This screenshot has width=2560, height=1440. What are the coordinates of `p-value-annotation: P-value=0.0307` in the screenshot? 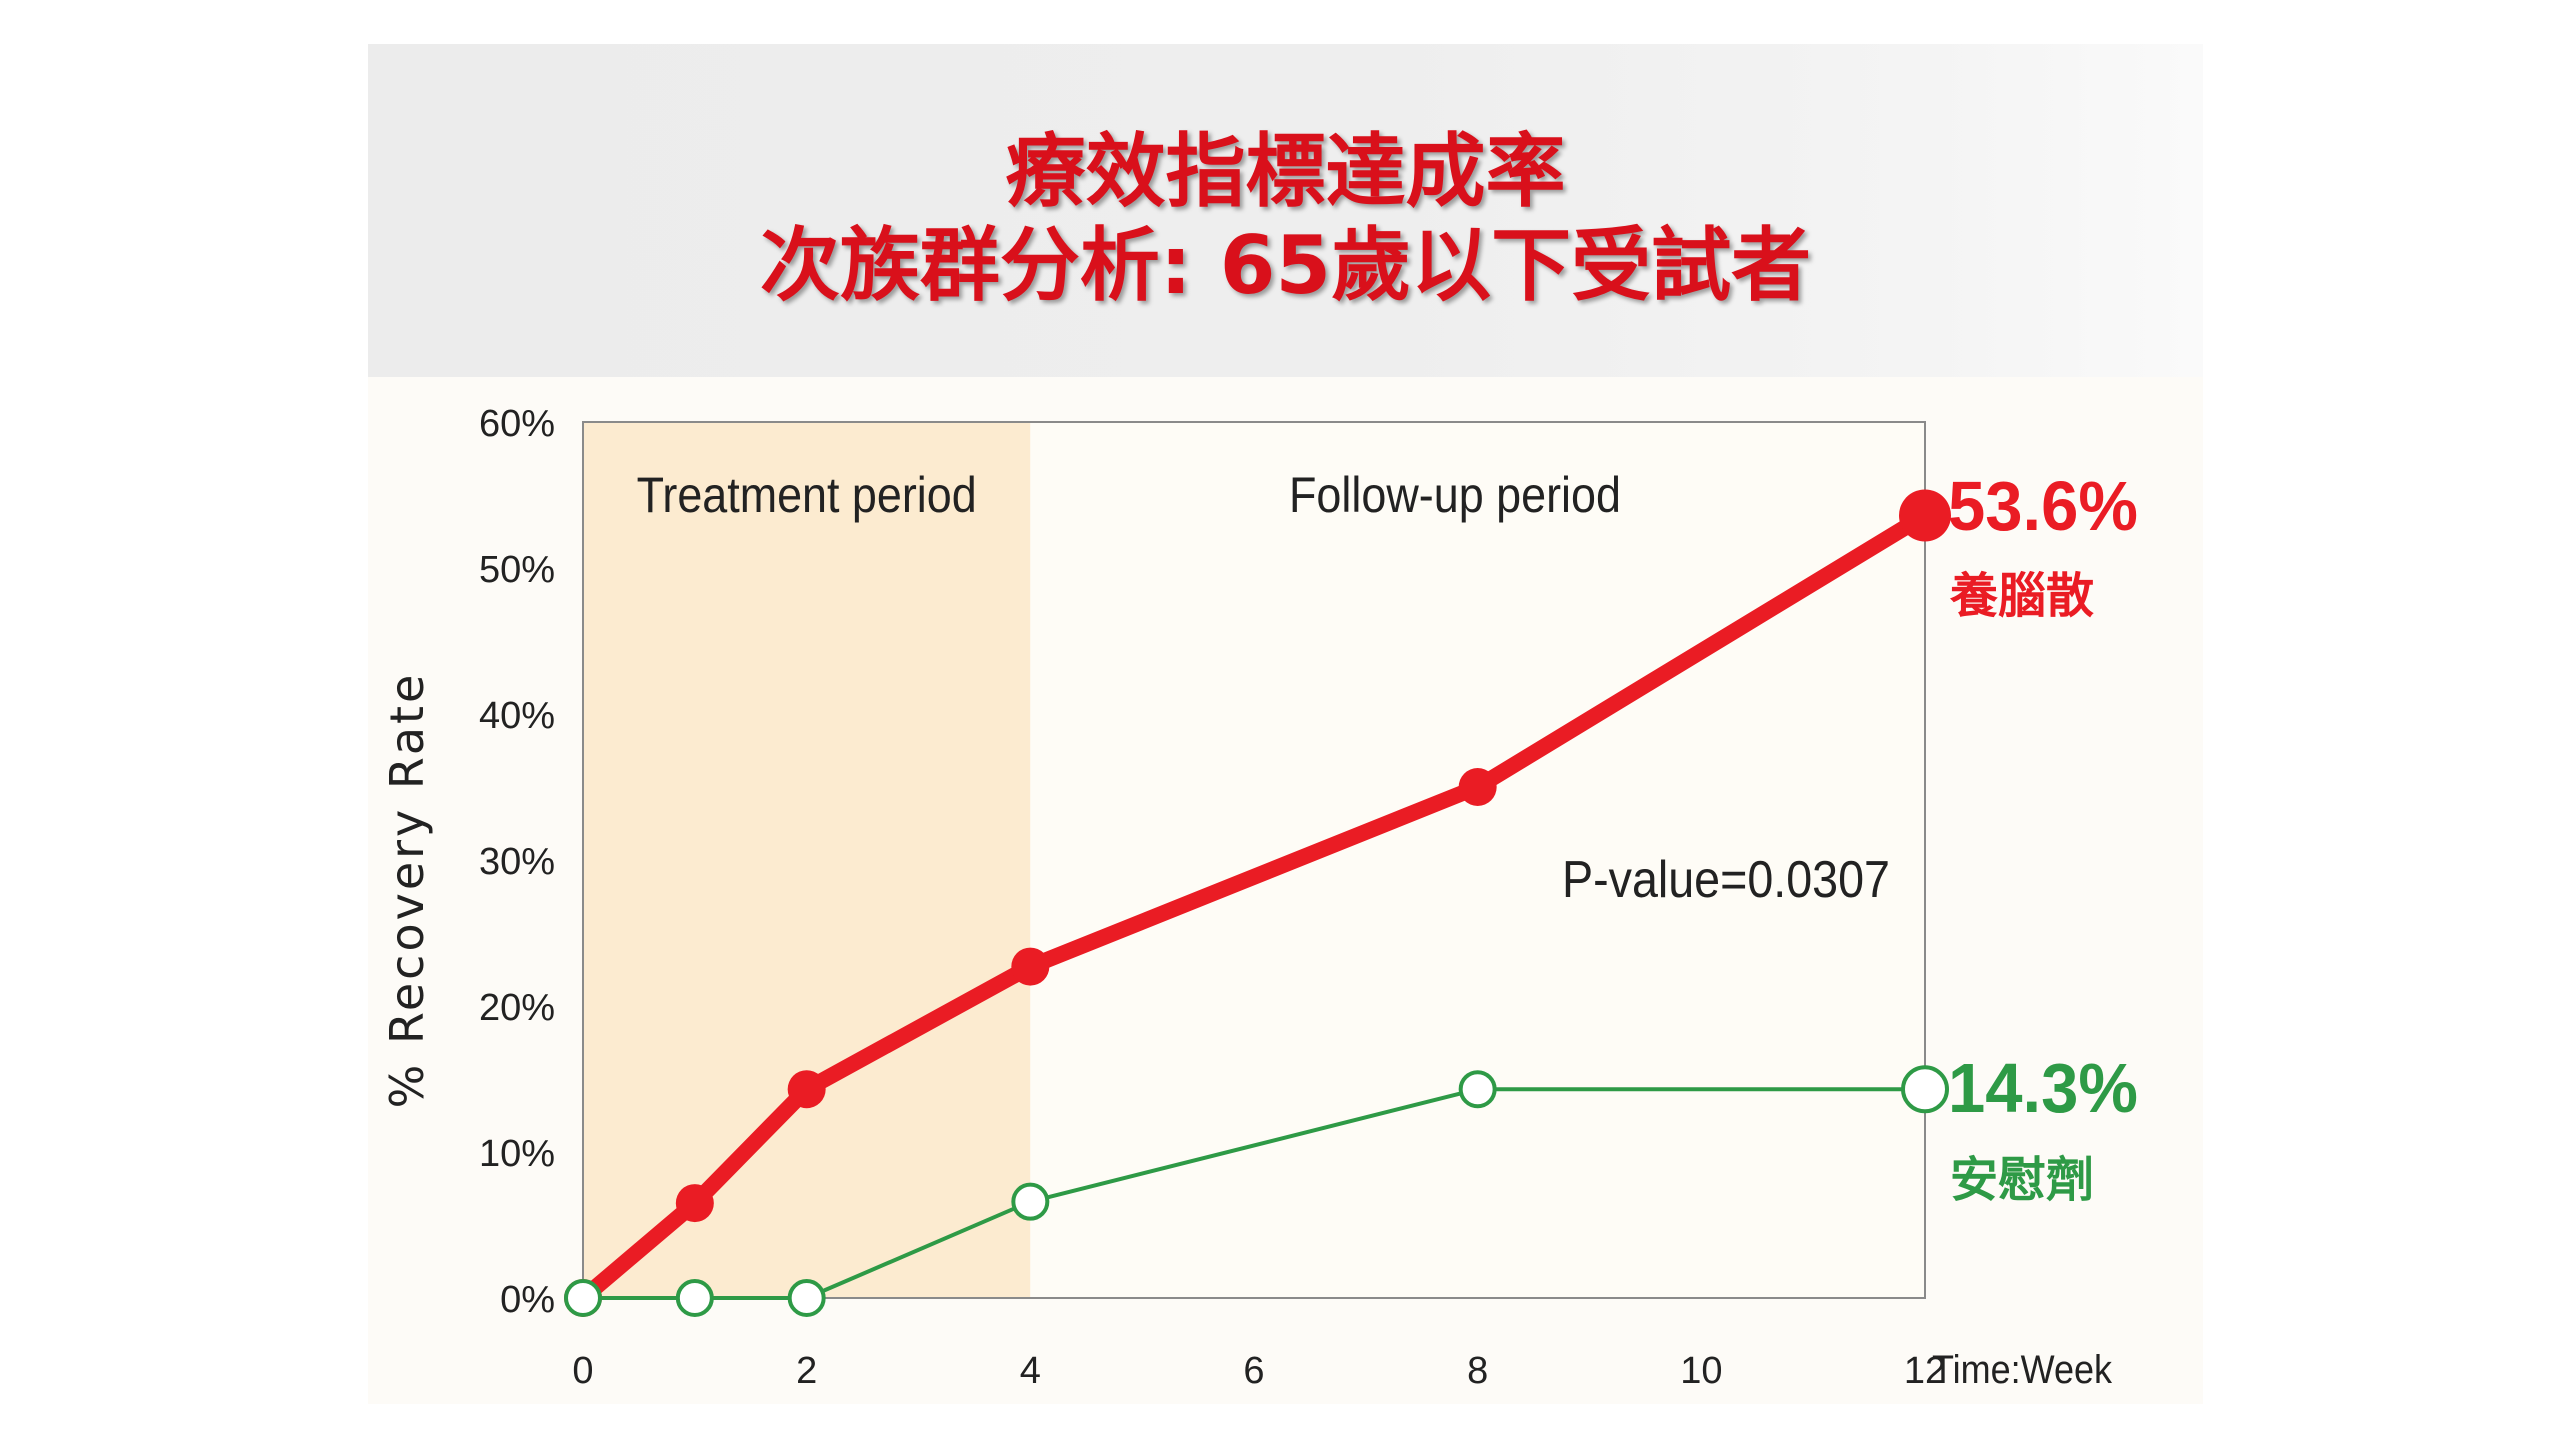 It's located at (1726, 880).